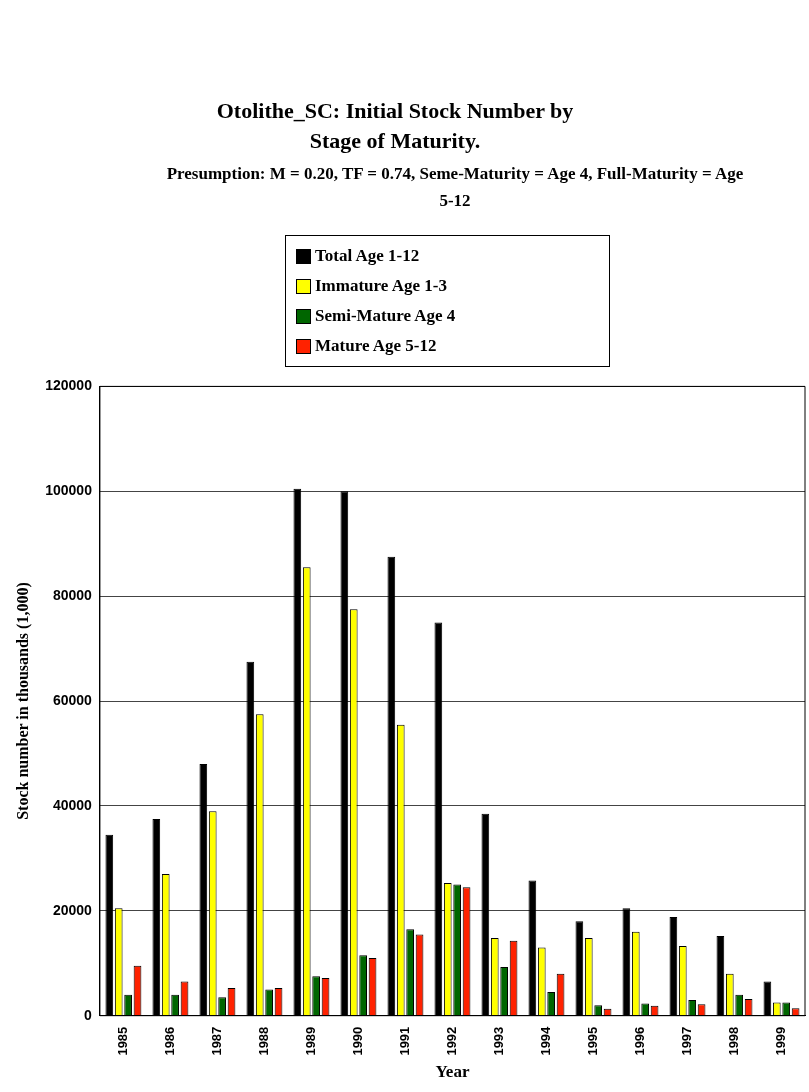 The image size is (809, 1092). What do you see at coordinates (72, 595) in the screenshot?
I see `y-tick-label: 80000` at bounding box center [72, 595].